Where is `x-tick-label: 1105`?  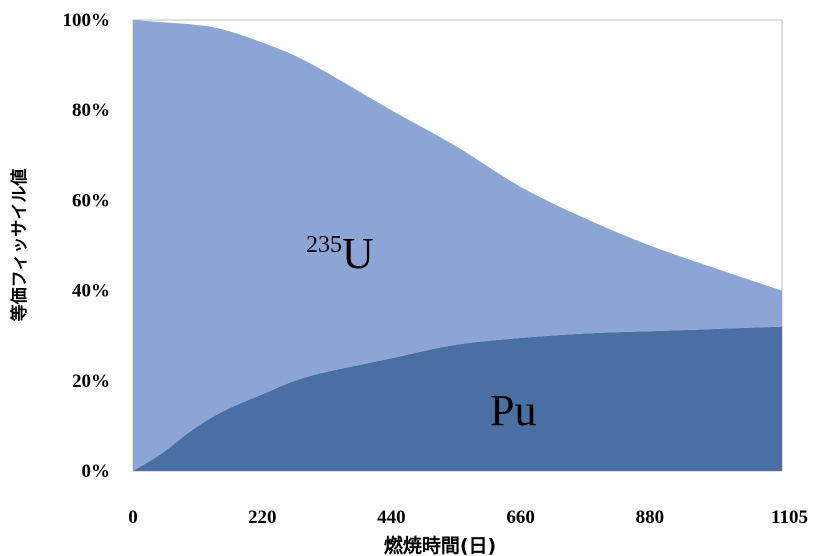 x-tick-label: 1105 is located at coordinates (789, 517).